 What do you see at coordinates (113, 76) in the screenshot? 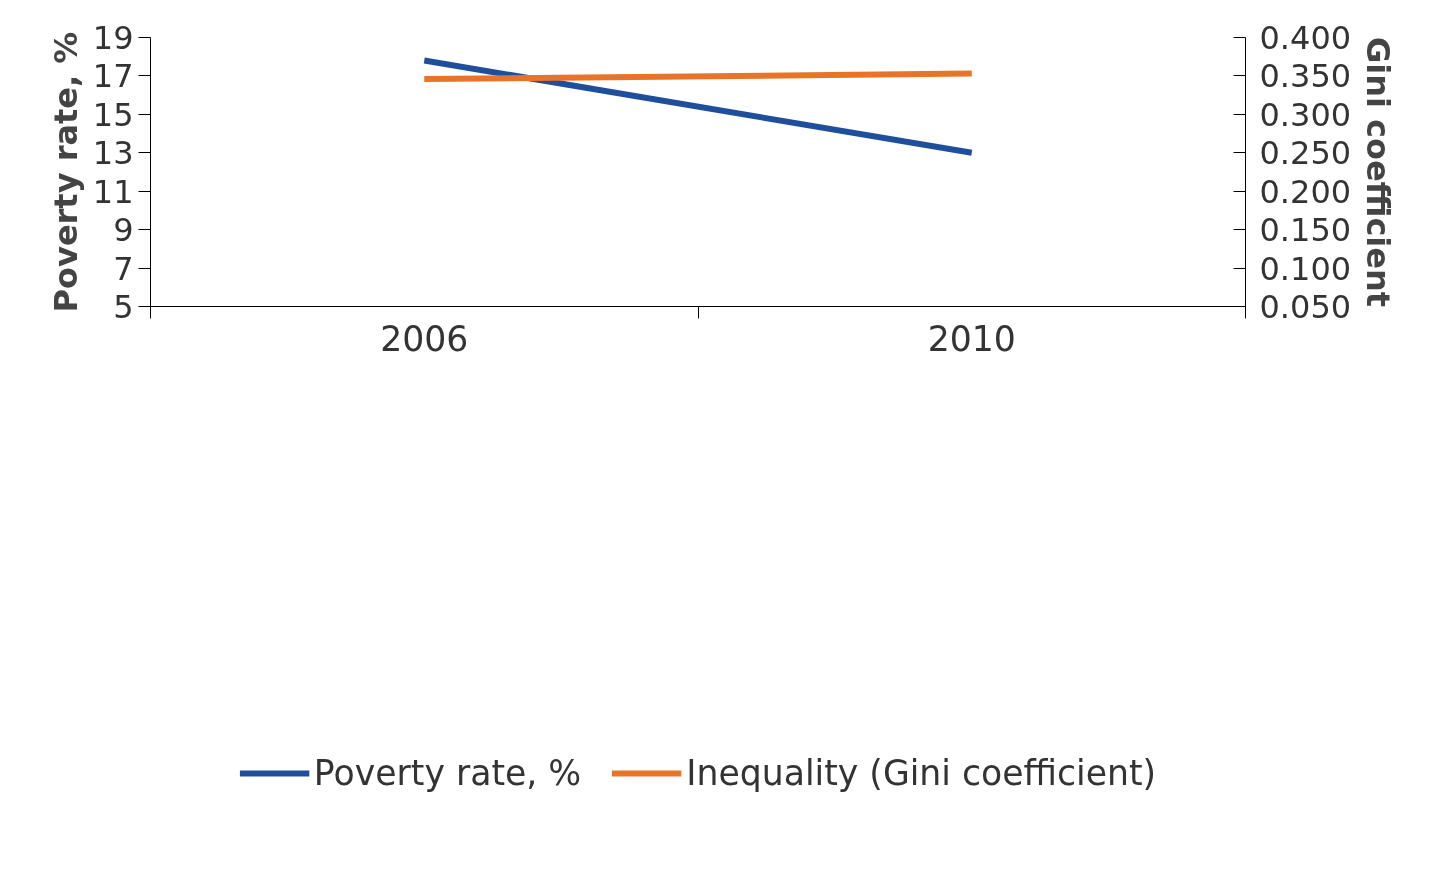
I see `y-tick-label: 17` at bounding box center [113, 76].